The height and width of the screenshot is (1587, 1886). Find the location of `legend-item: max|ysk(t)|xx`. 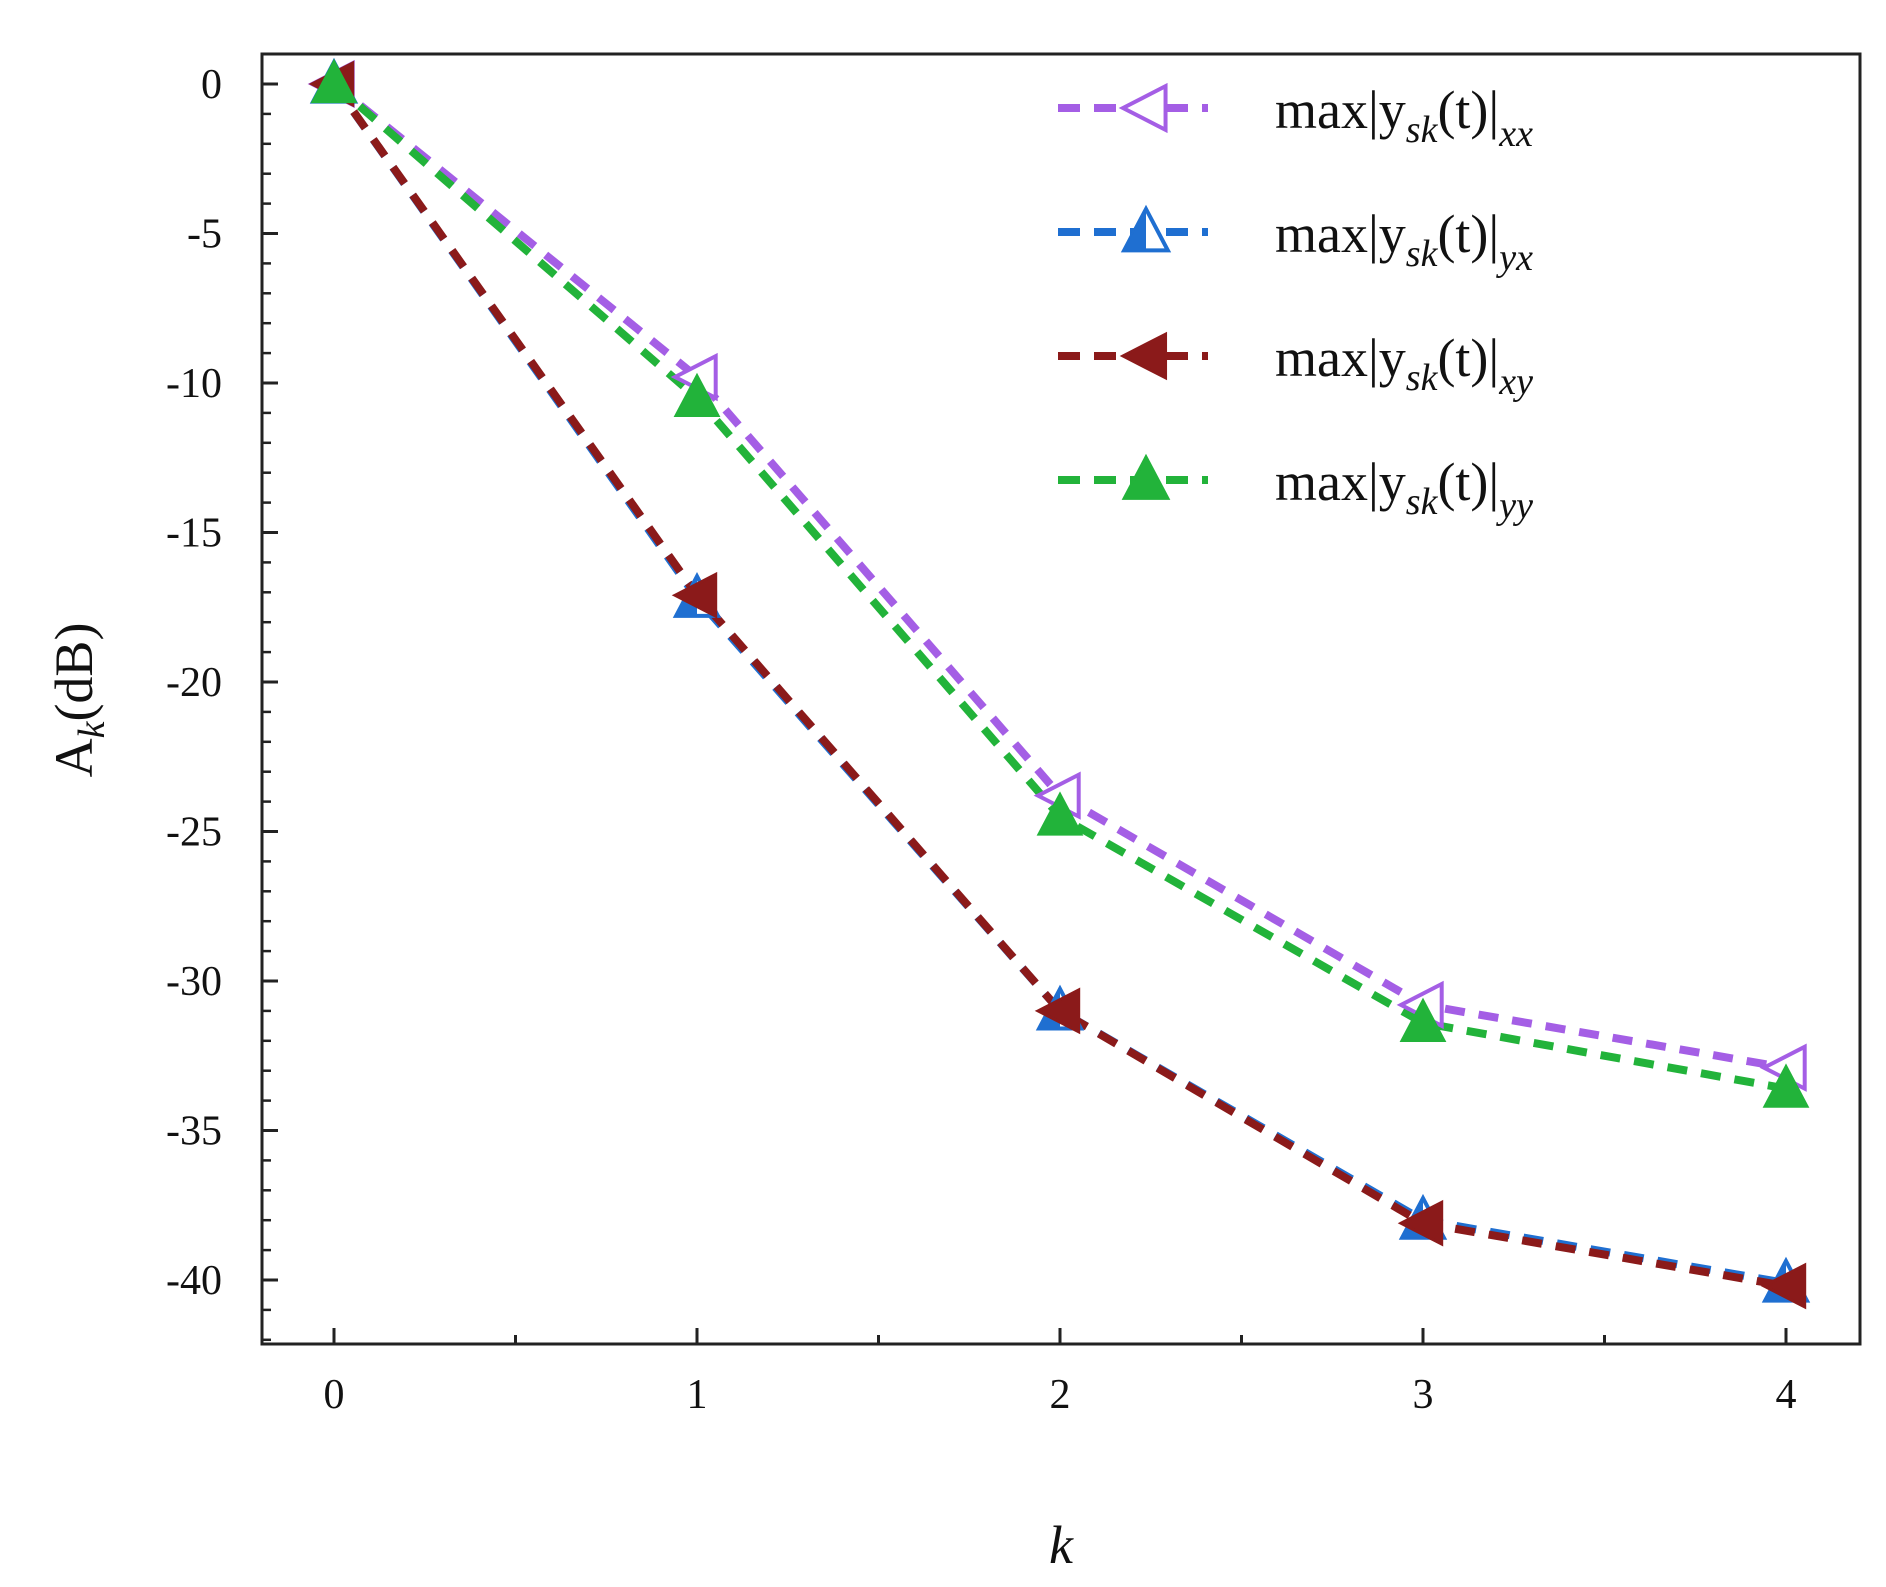

legend-item: max|ysk(t)|xx is located at coordinates (1295, 117).